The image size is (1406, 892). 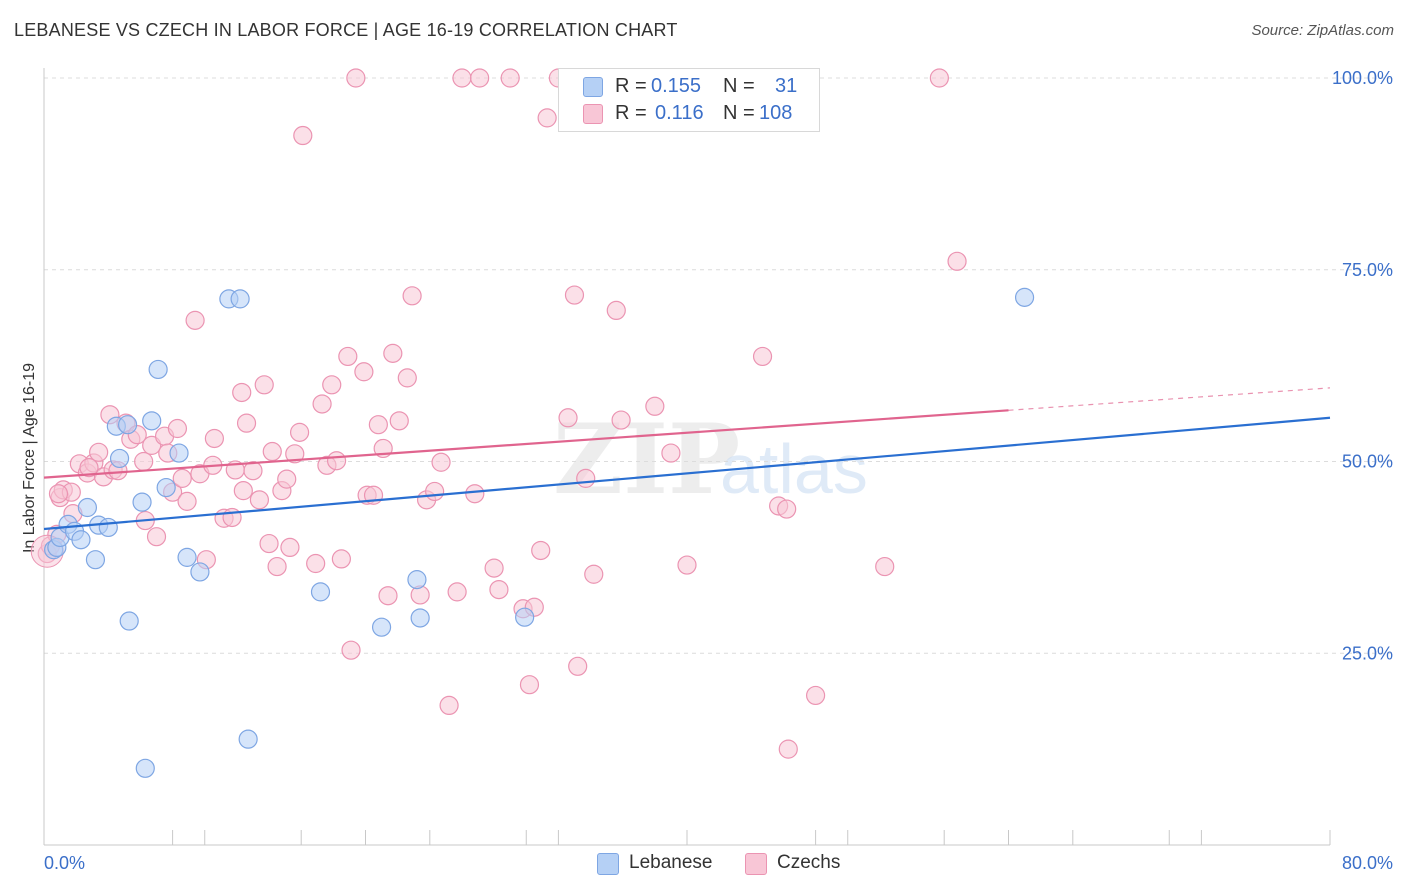 I want to click on lebanese-trend-line, so click(x=687, y=473).